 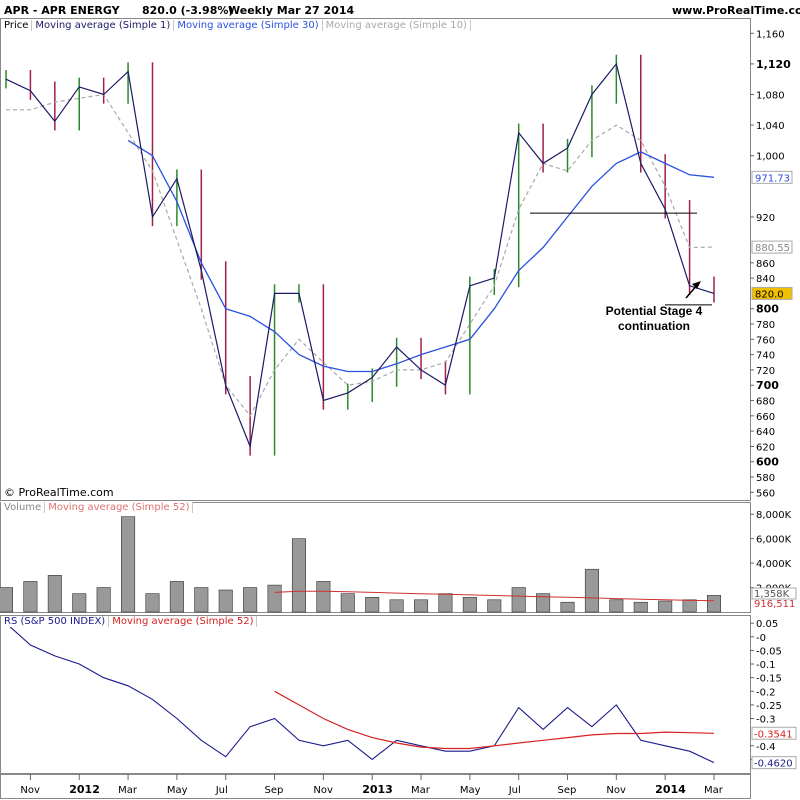 What do you see at coordinates (774, 604) in the screenshot?
I see `volume-ma-tag: 916,511` at bounding box center [774, 604].